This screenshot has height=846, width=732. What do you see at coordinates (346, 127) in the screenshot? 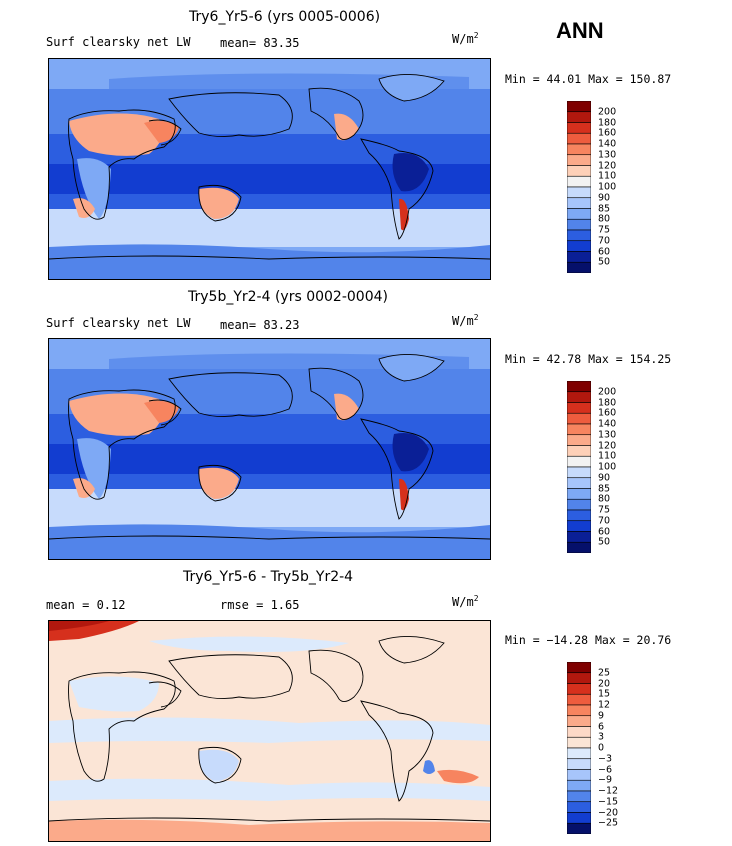
I see `map1-mexico` at bounding box center [346, 127].